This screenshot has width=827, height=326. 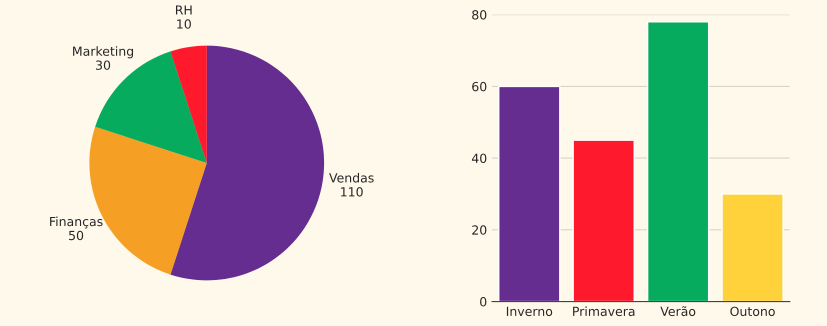 I want to click on slice-label: Marketing, so click(x=103, y=52).